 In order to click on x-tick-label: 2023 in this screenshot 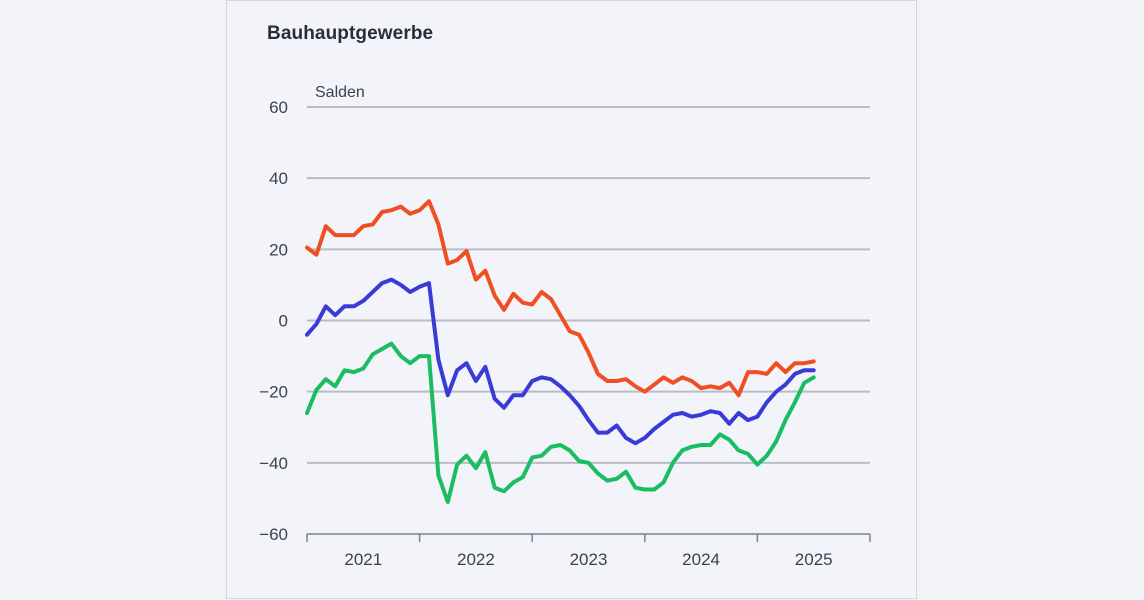, I will do `click(589, 559)`.